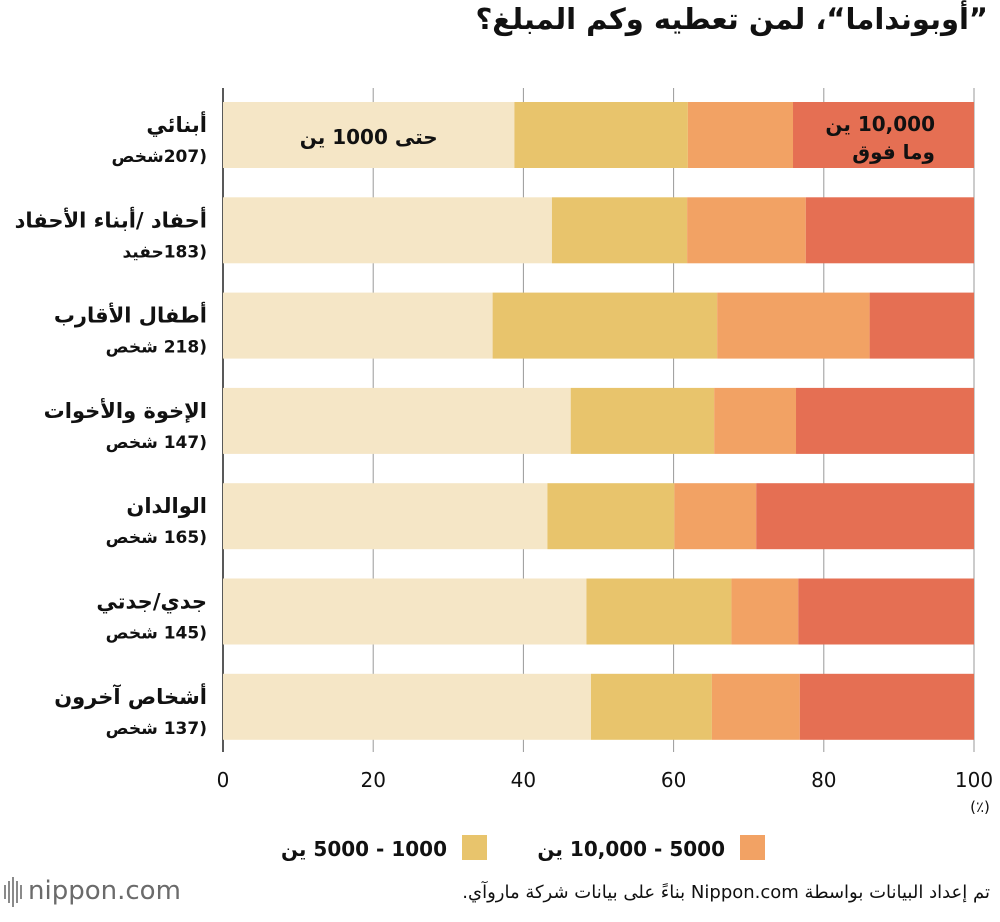 The width and height of the screenshot is (1000, 922). What do you see at coordinates (731, 19) in the screenshot?
I see `chart-title: ”أوبونداما“، لمن تعطيه وكم المبلغ؟` at bounding box center [731, 19].